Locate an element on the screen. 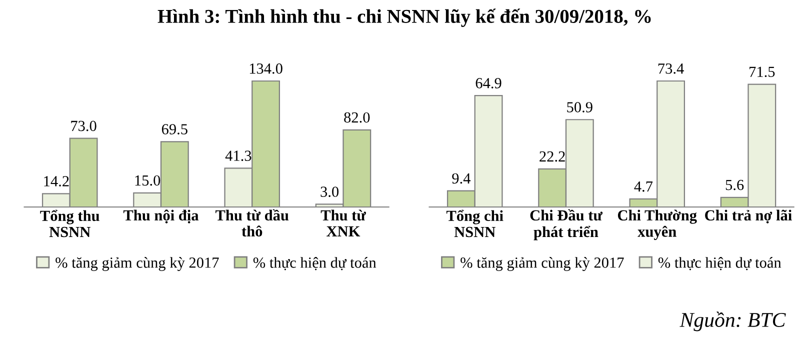 Image resolution: width=810 pixels, height=345 pixels. text: Nguồn: BTC is located at coordinates (733, 322).